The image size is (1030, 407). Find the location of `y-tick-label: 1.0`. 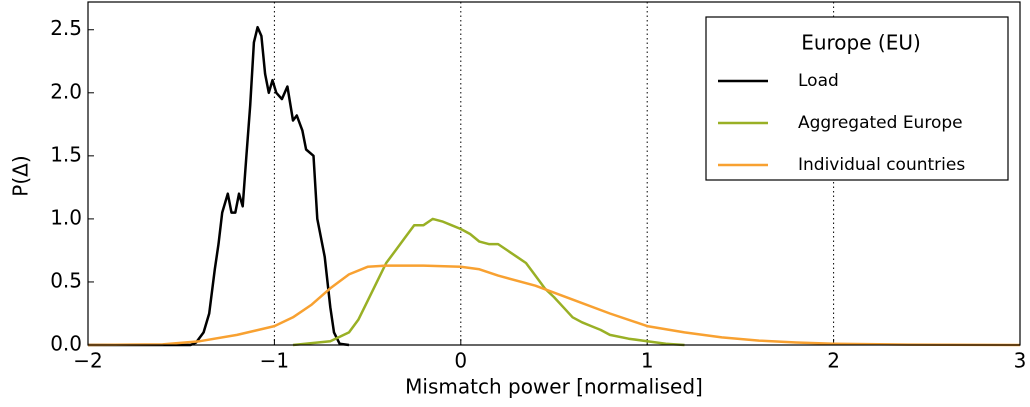

y-tick-label: 1.0 is located at coordinates (66, 217).